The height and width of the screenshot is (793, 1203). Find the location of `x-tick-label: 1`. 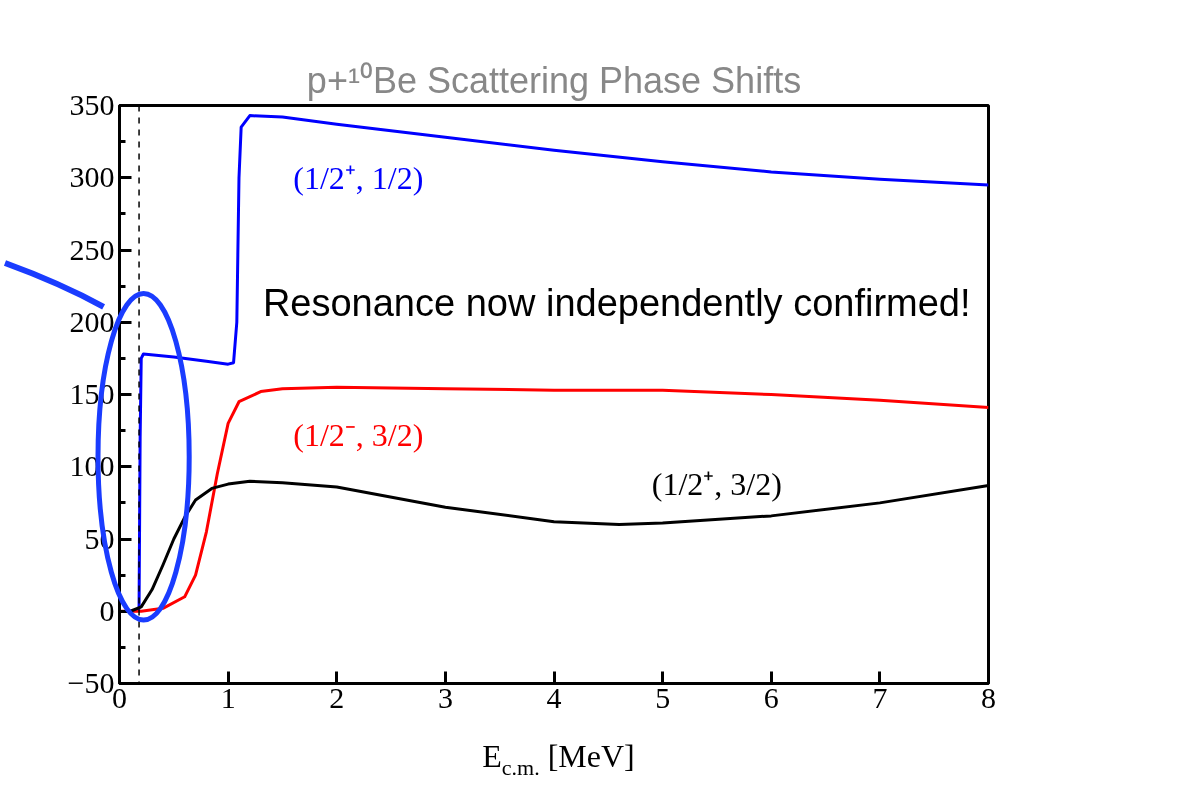

x-tick-label: 1 is located at coordinates (228, 697).